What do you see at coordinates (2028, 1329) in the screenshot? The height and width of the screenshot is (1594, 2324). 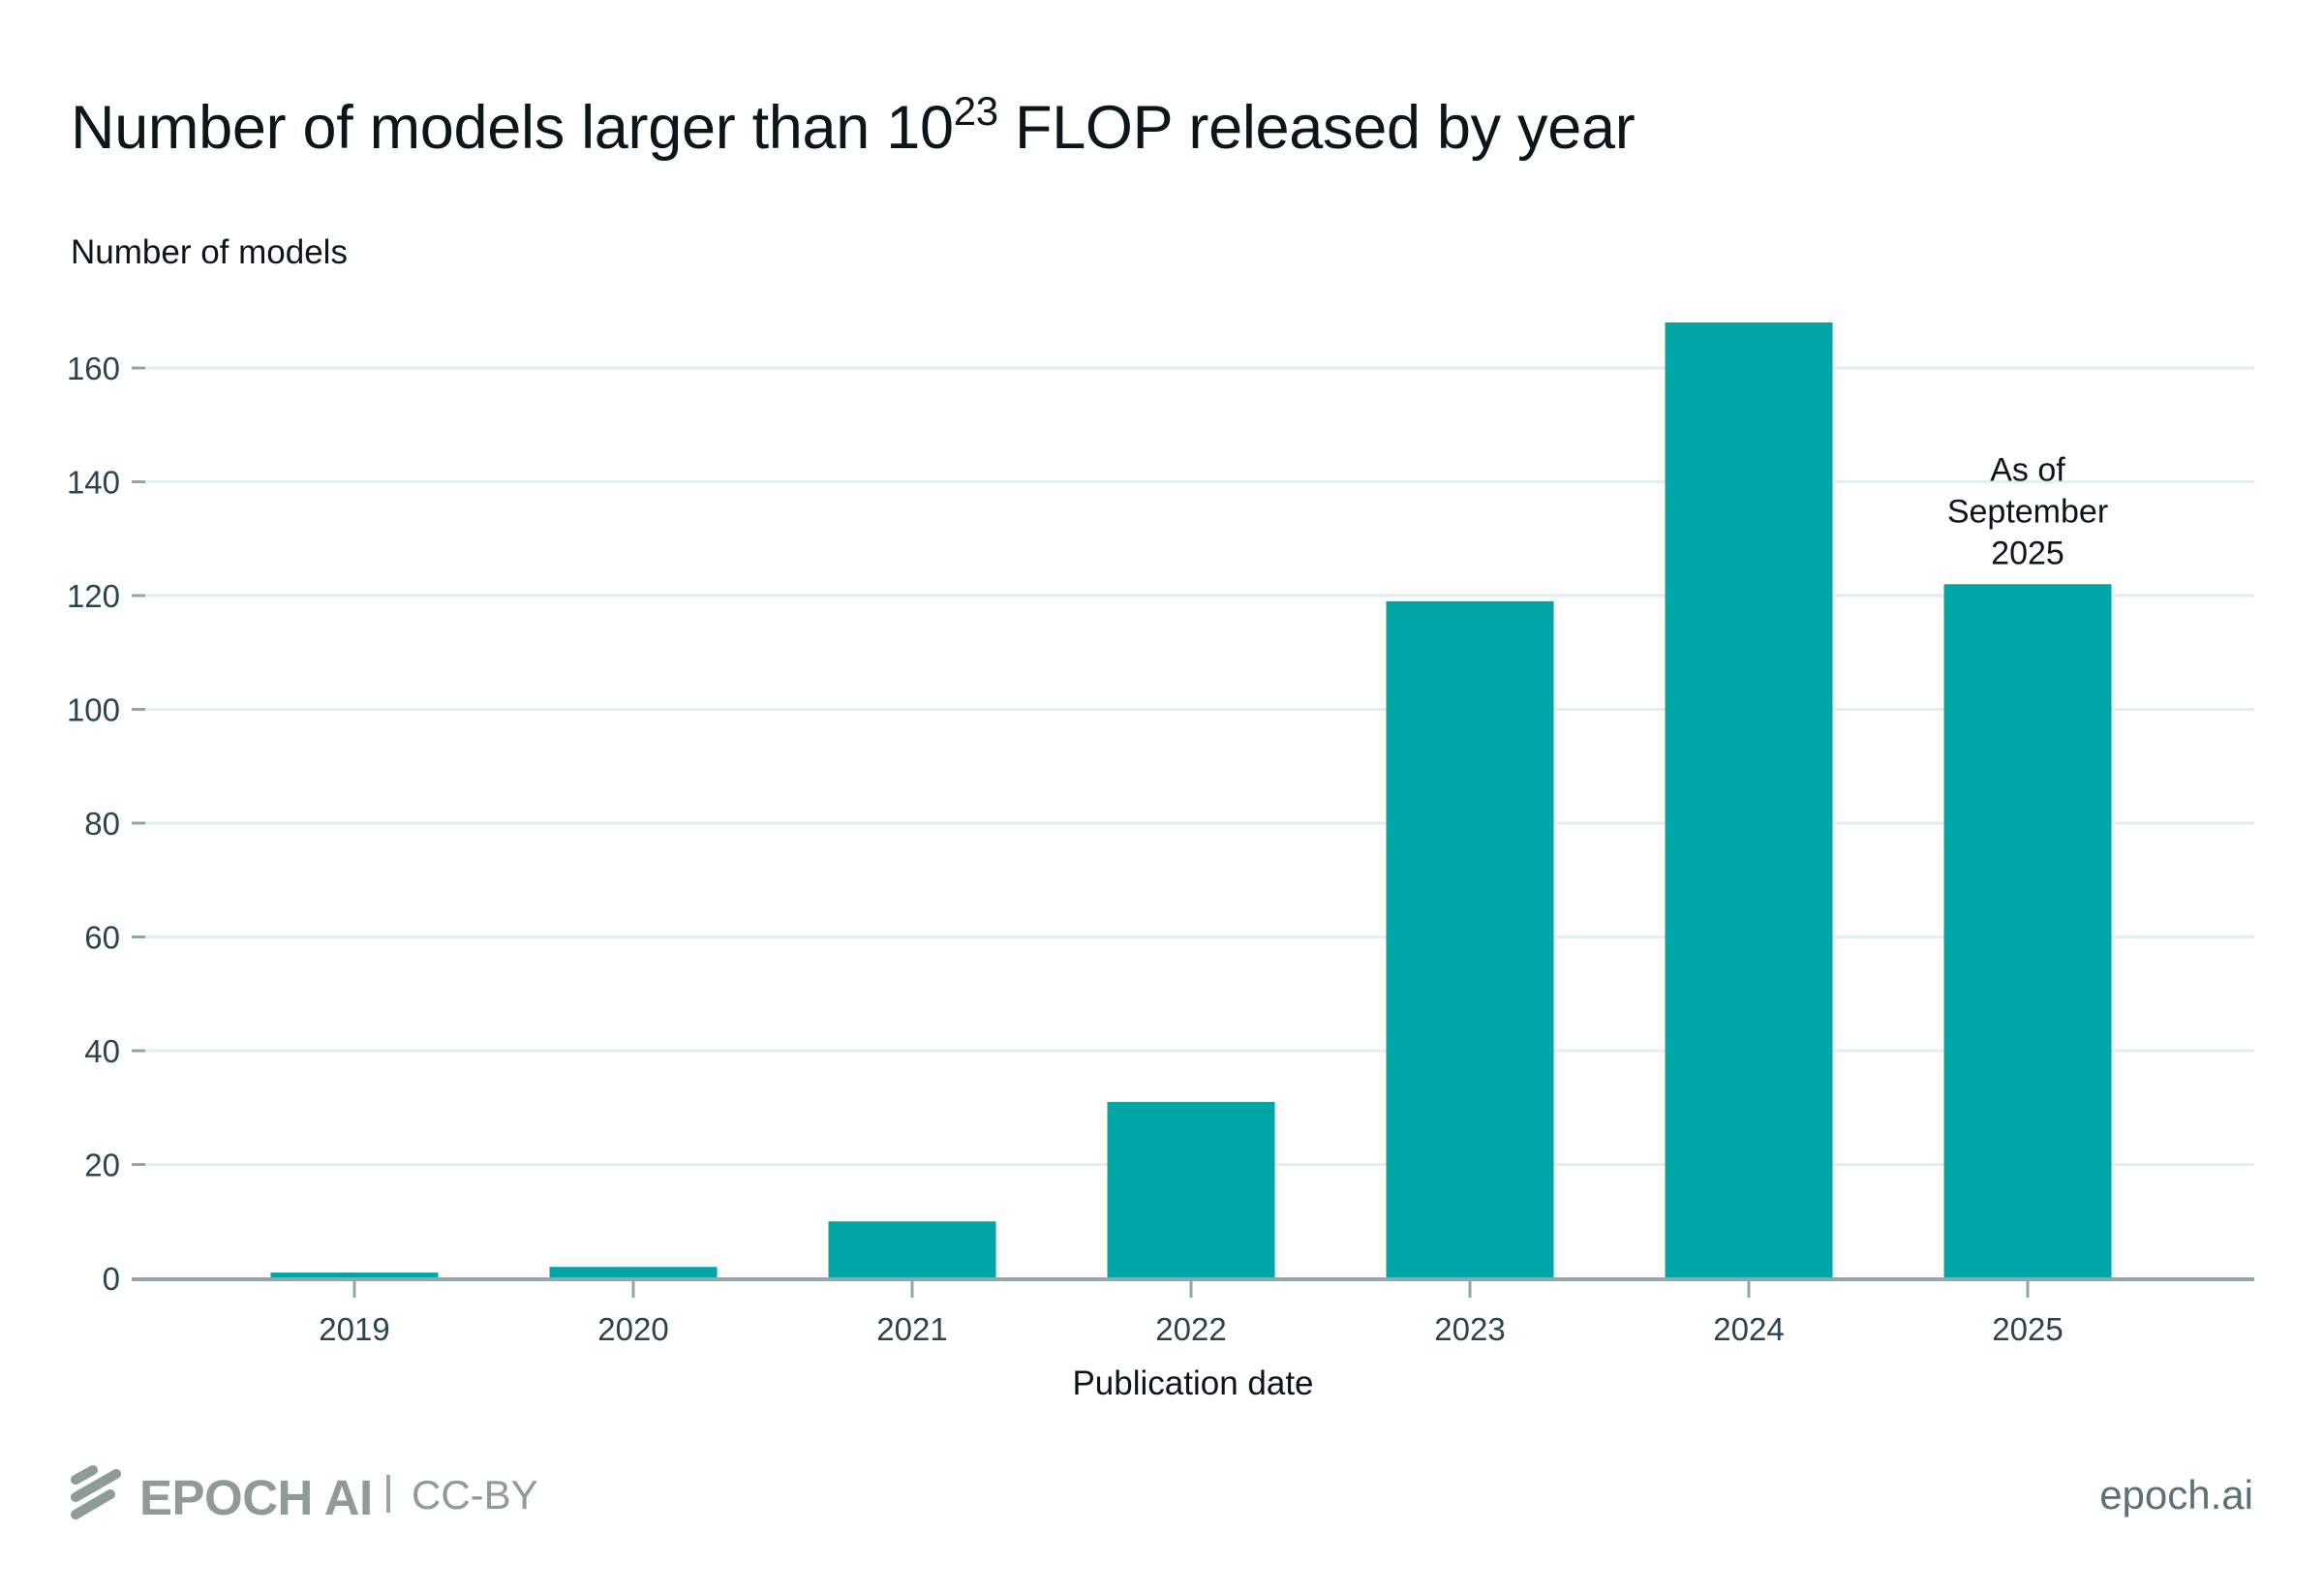 I see `x-tick-label: 2025` at bounding box center [2028, 1329].